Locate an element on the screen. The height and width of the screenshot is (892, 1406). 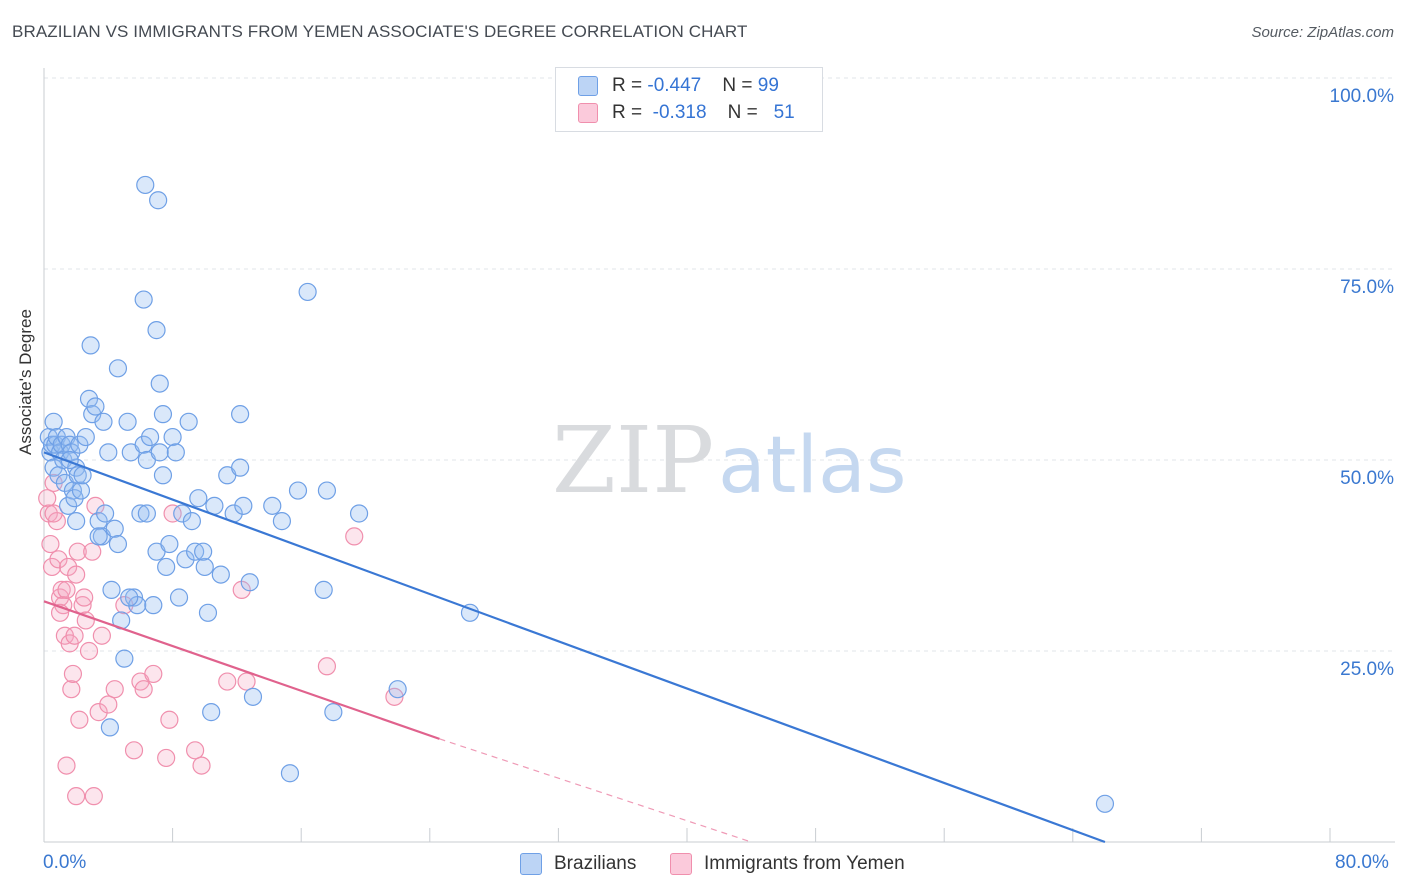
watermark-zip: ZIP is located at coordinates (633, 460).